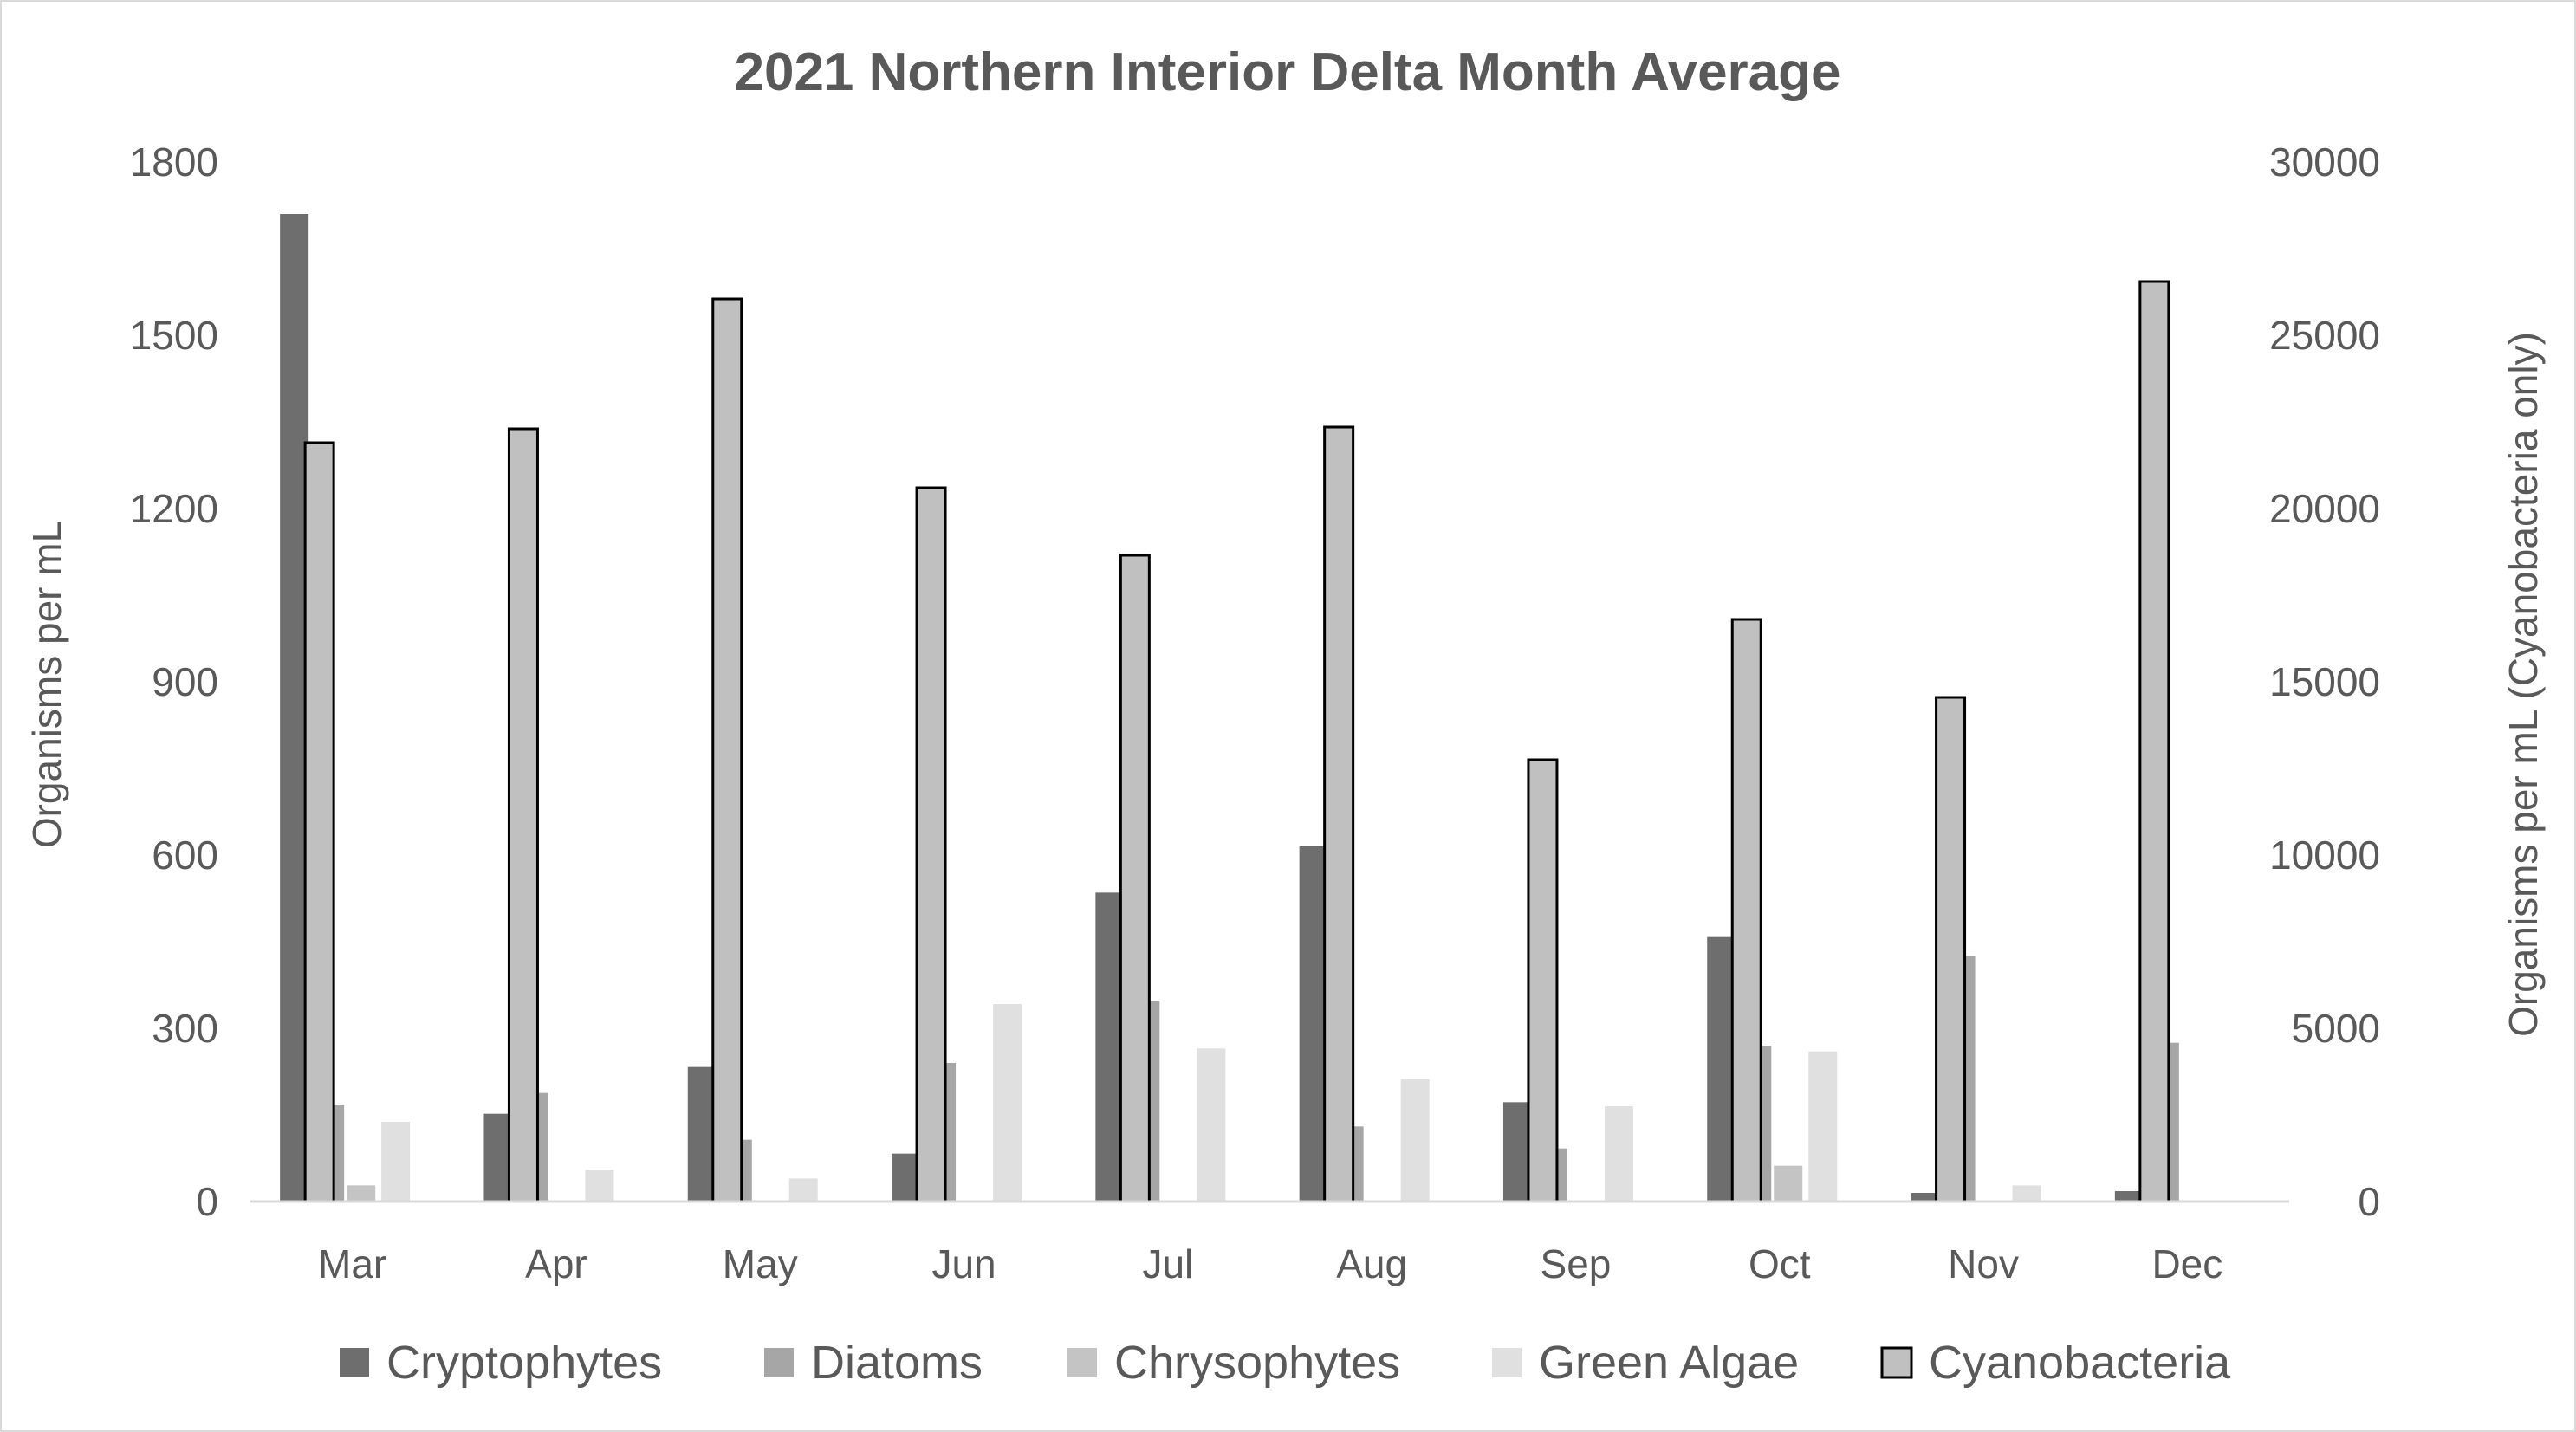  Describe the element at coordinates (352, 1264) in the screenshot. I see `x-tick-label: Mar` at that location.